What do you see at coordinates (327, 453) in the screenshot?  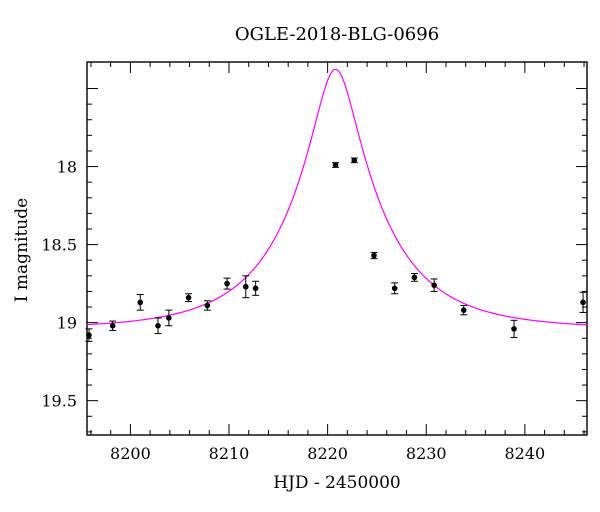 I see `x-tick-label: 8220` at bounding box center [327, 453].